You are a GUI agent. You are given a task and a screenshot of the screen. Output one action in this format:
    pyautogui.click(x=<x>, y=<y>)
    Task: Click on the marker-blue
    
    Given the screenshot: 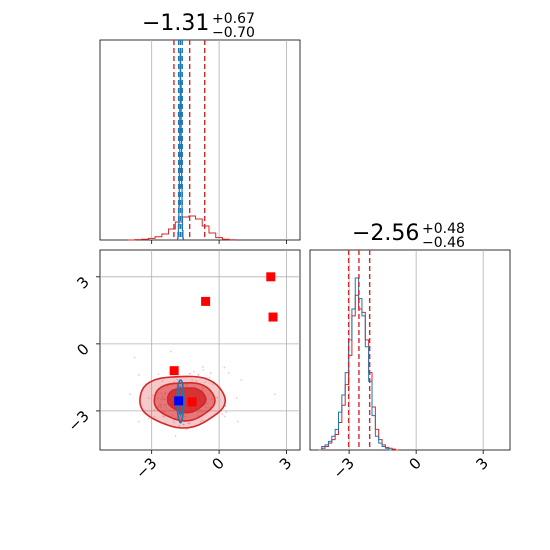 What is the action you would take?
    pyautogui.click(x=179, y=401)
    